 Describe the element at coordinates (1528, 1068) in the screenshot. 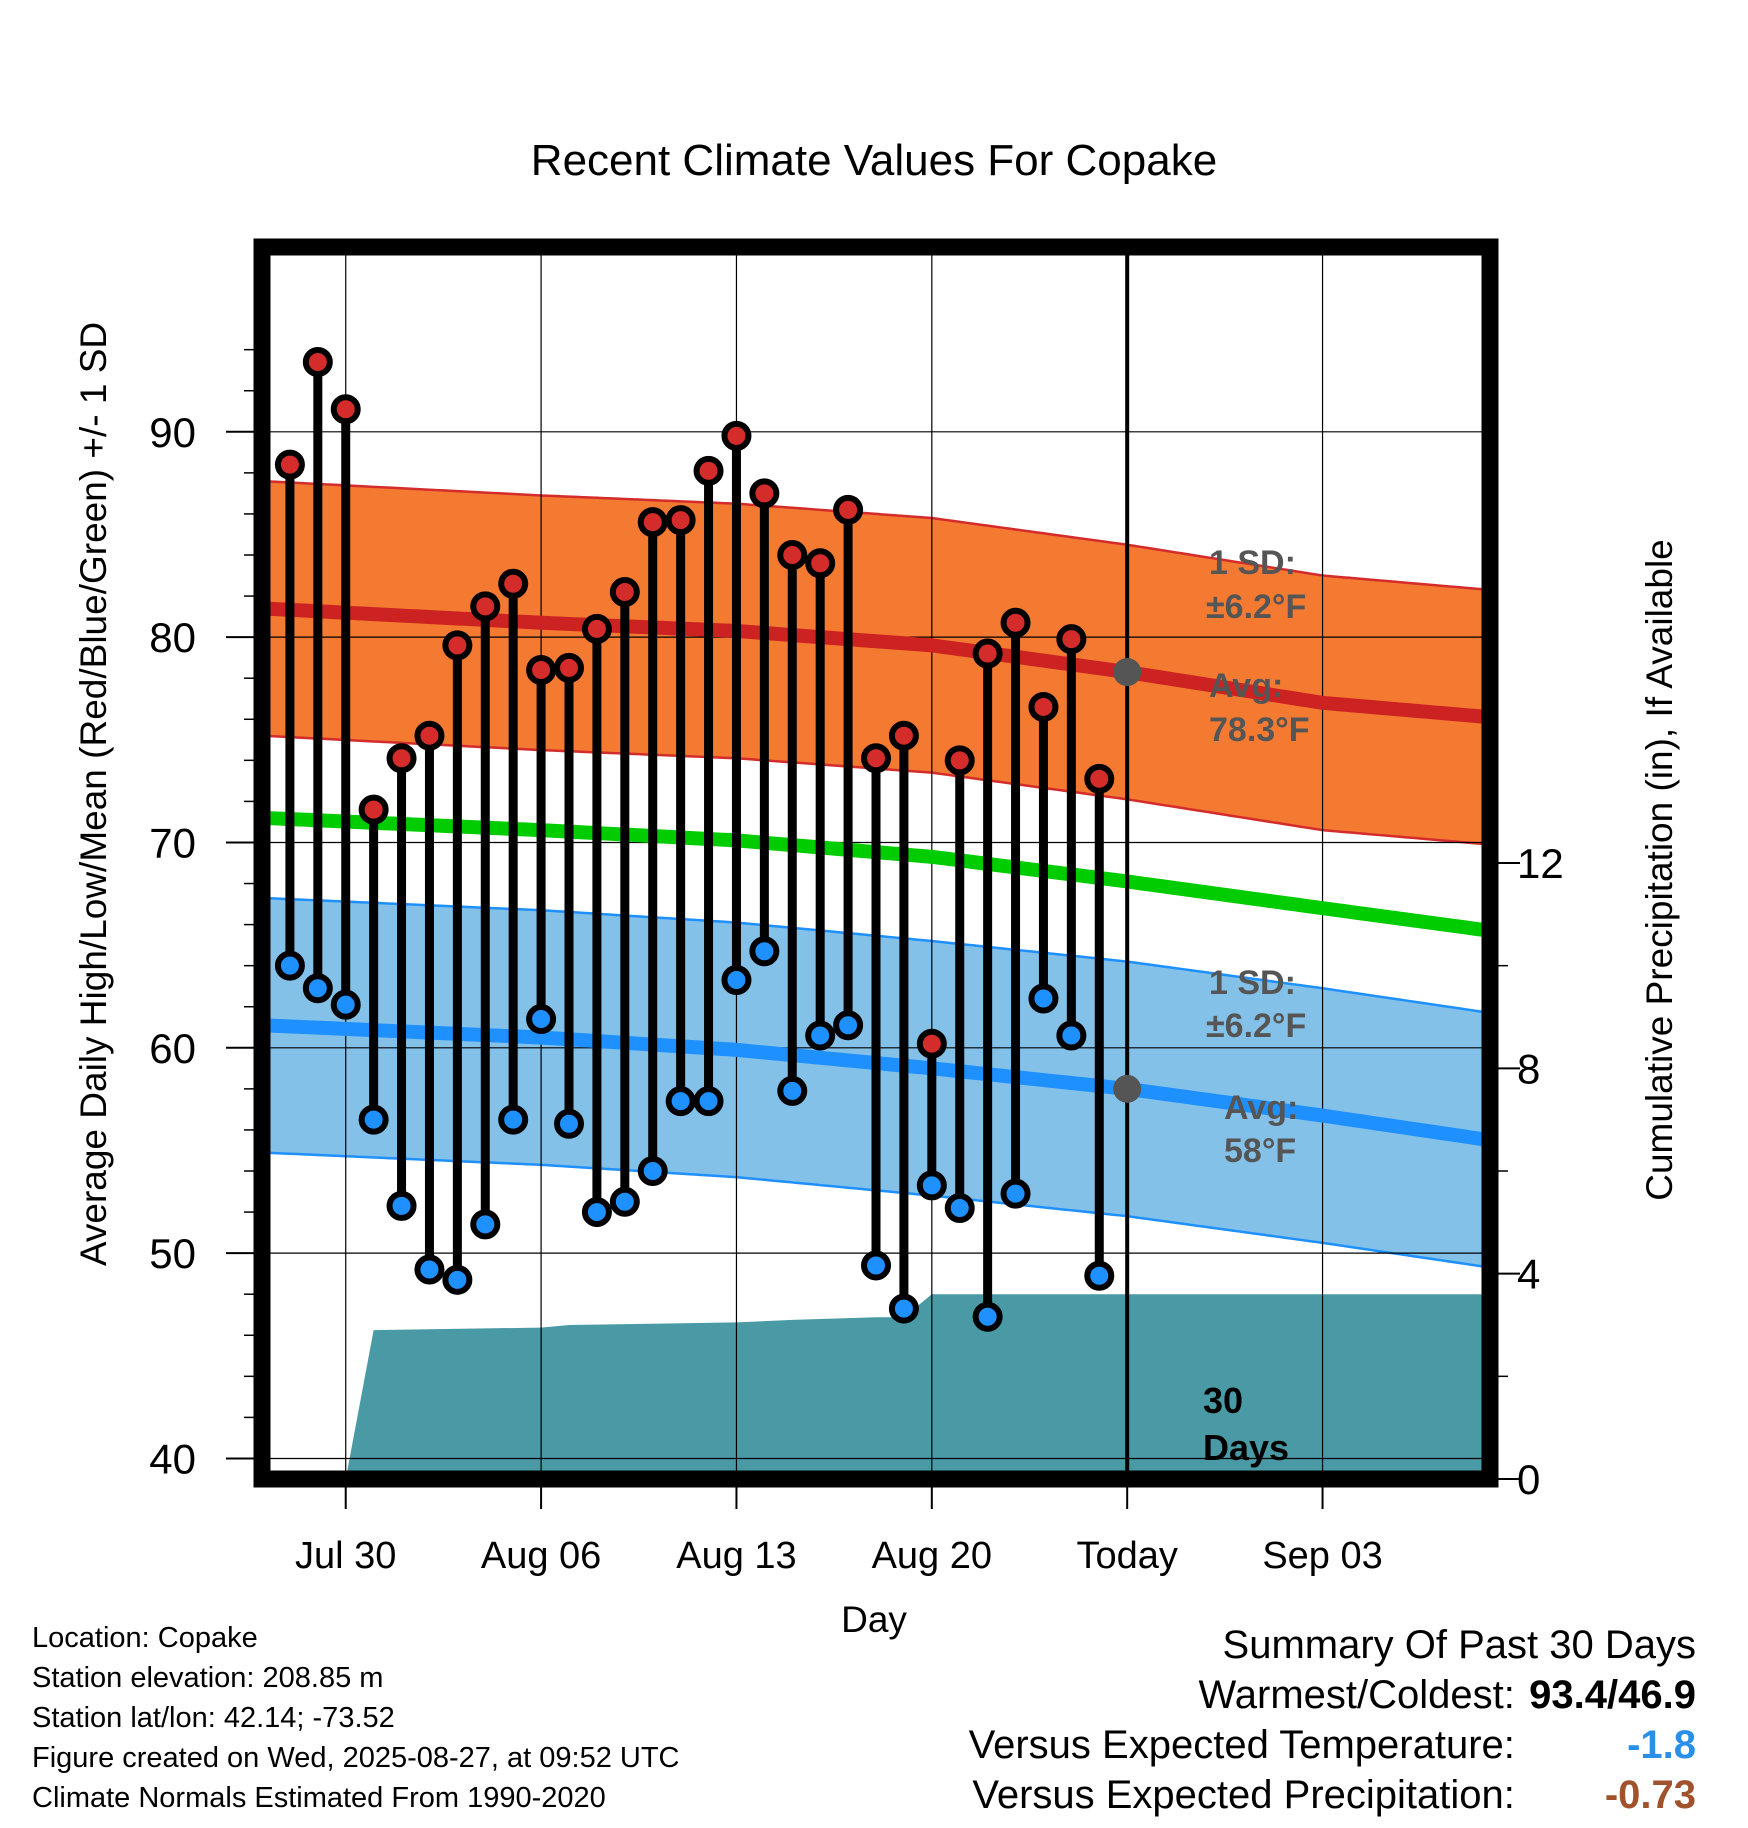

I see `y2-tick-label: 8` at that location.